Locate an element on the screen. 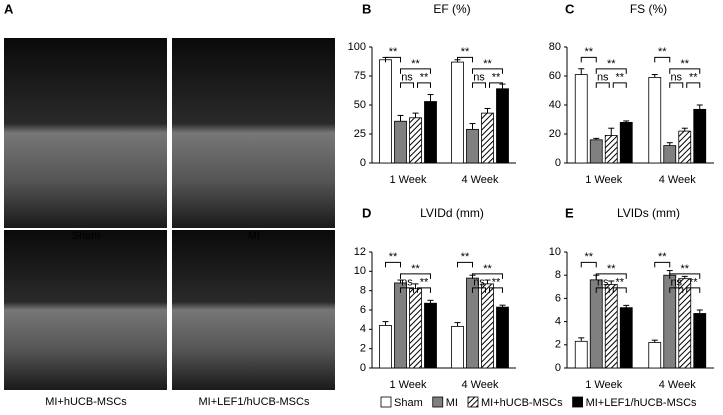 Image resolution: width=723 pixels, height=415 pixels. panel-label: E is located at coordinates (569, 212).